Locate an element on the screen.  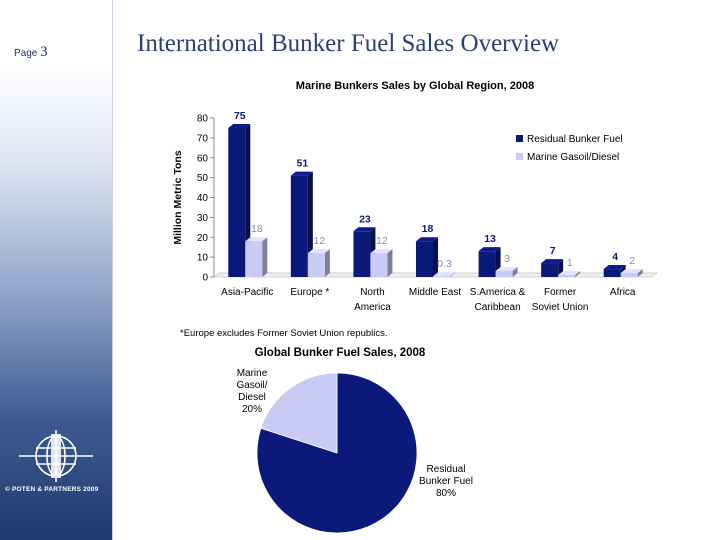
y-tick-label: 30 is located at coordinates (203, 218).